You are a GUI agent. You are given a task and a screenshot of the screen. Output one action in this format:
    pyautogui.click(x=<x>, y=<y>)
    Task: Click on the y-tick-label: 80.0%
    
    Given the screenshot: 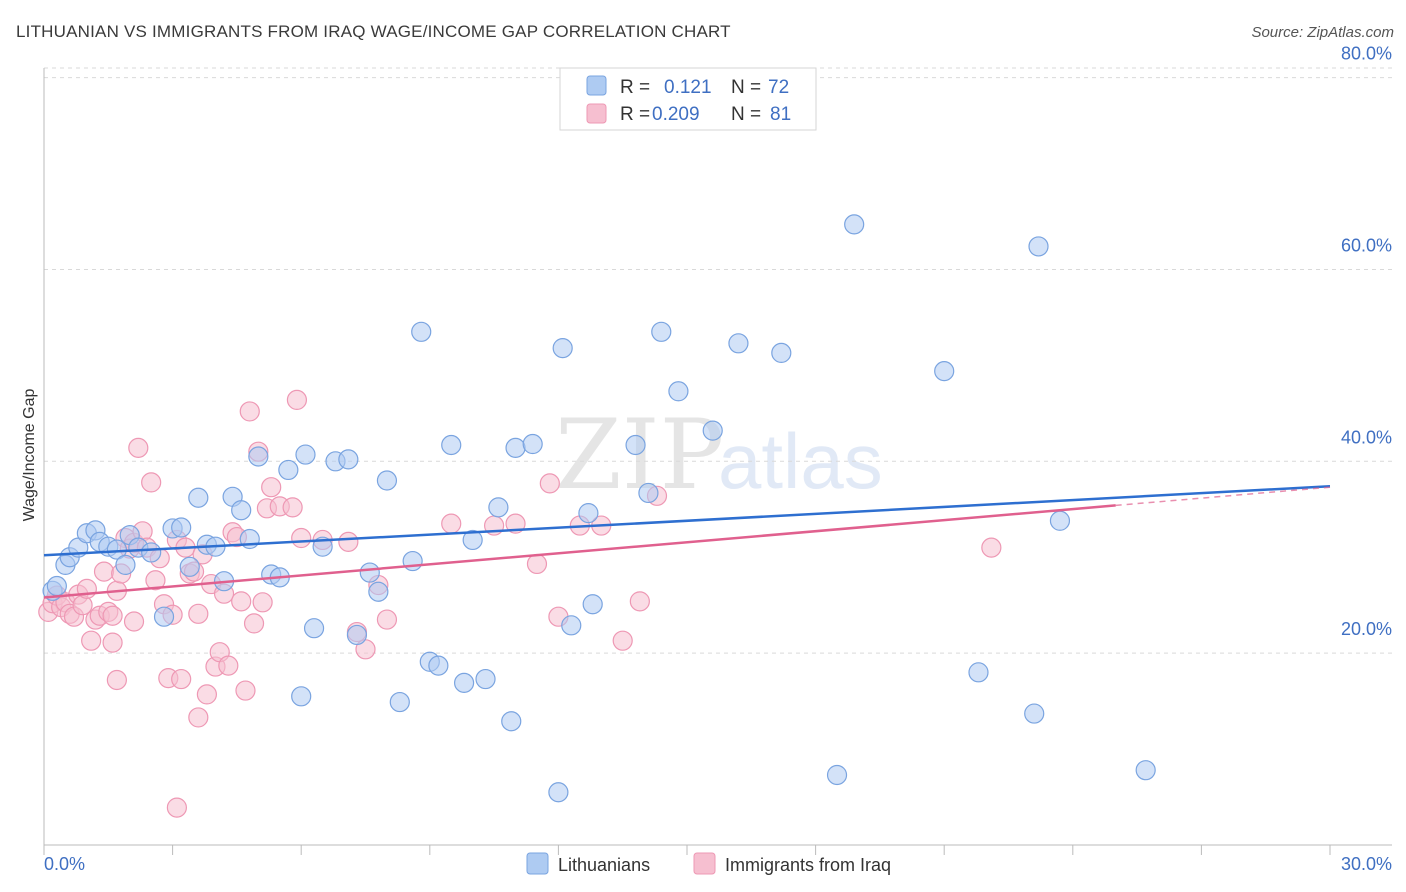 What is the action you would take?
    pyautogui.click(x=1366, y=54)
    